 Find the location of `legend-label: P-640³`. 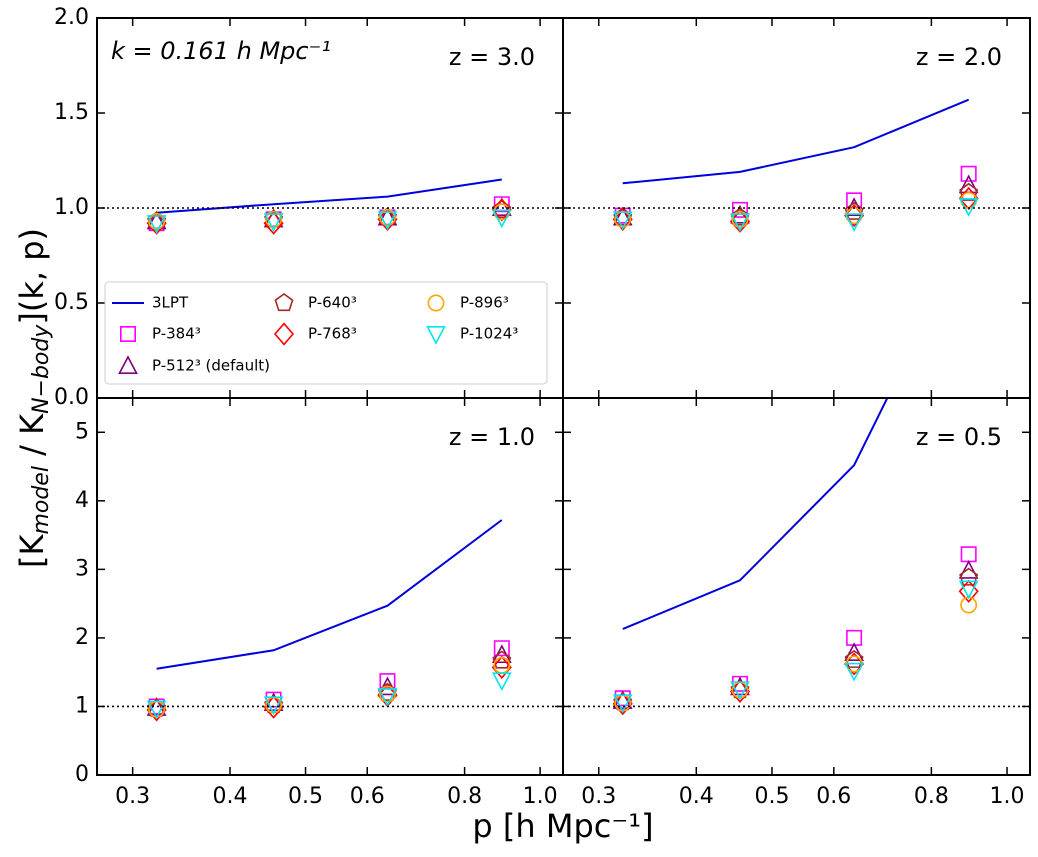

legend-label: P-640³ is located at coordinates (332, 303).